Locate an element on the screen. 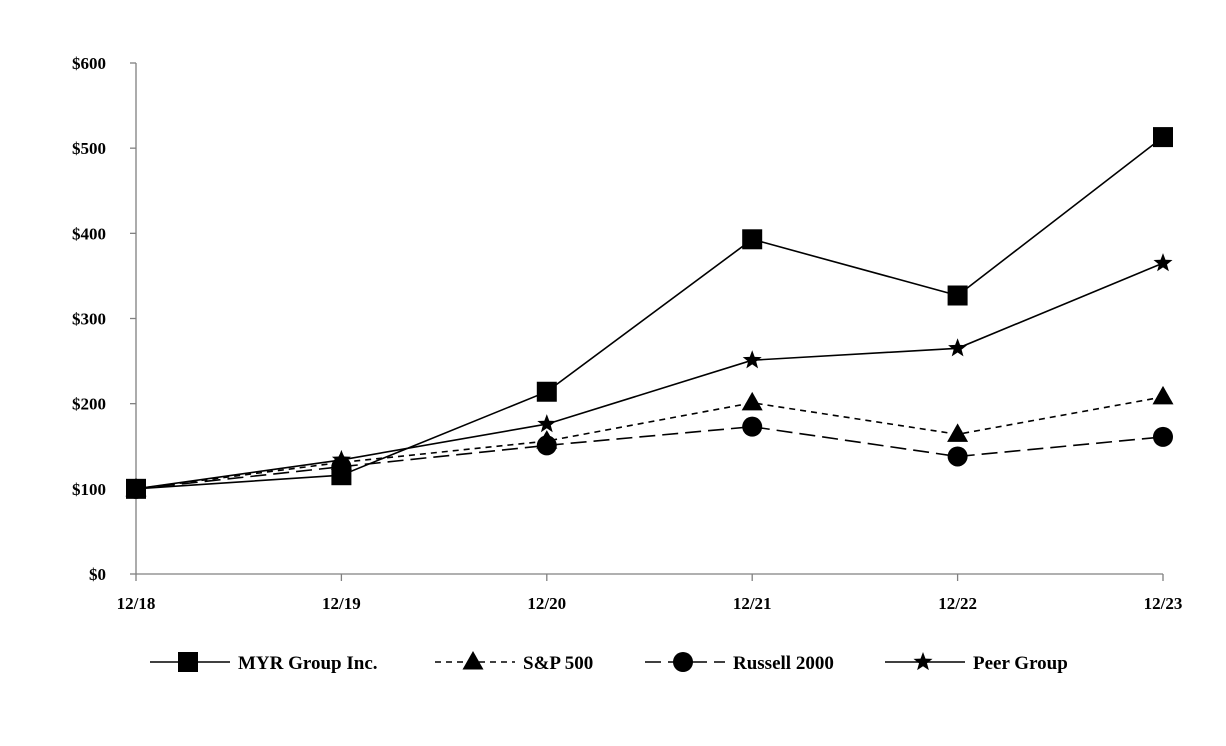  legend-item-russell-2000: Russell 2000 is located at coordinates (739, 663).